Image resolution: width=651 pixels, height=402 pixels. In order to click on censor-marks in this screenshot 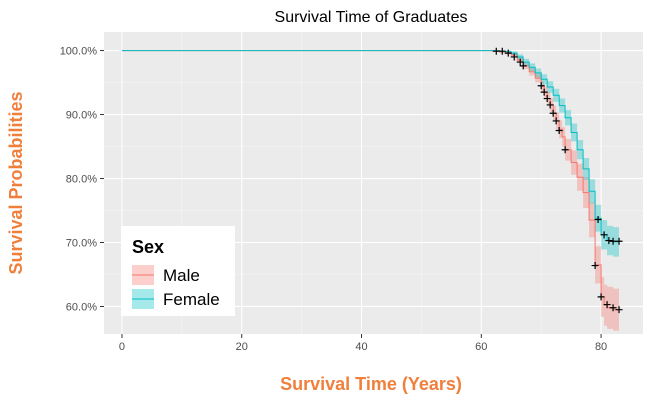, I will do `click(557, 180)`.